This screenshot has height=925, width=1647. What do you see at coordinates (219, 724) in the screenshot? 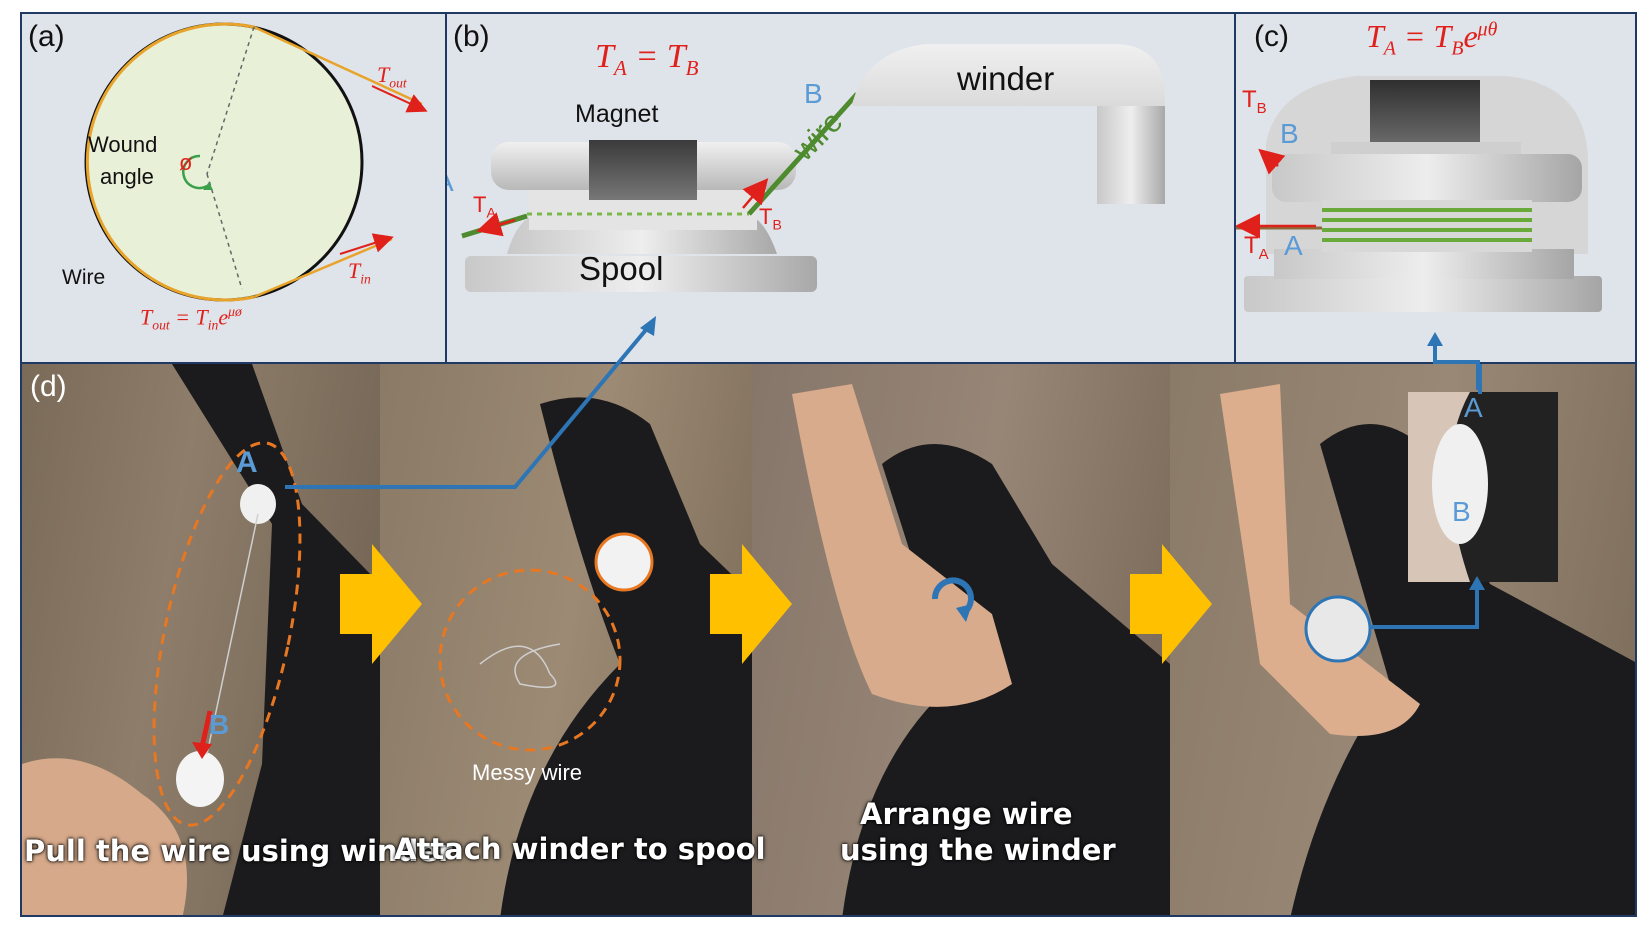
I see `photo-point-b: B` at bounding box center [219, 724].